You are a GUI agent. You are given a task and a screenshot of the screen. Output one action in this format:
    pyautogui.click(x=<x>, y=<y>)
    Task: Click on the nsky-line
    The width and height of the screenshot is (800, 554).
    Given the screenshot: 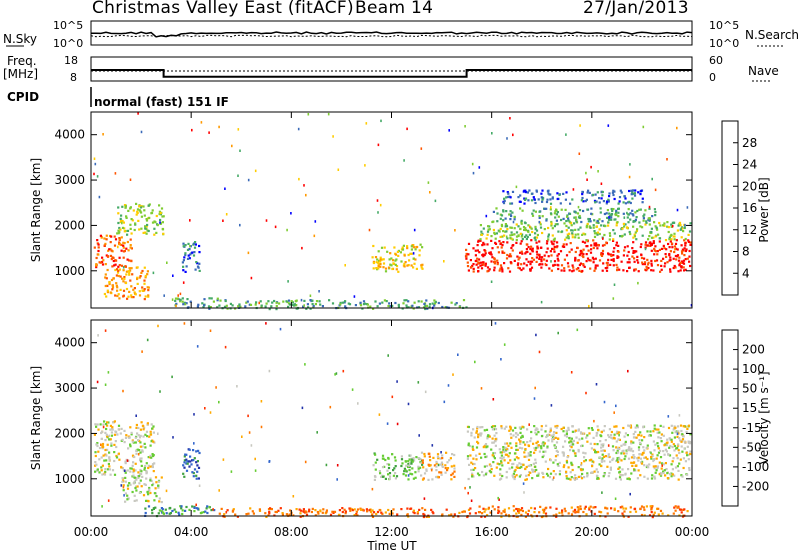 What is the action you would take?
    pyautogui.click(x=392, y=34)
    